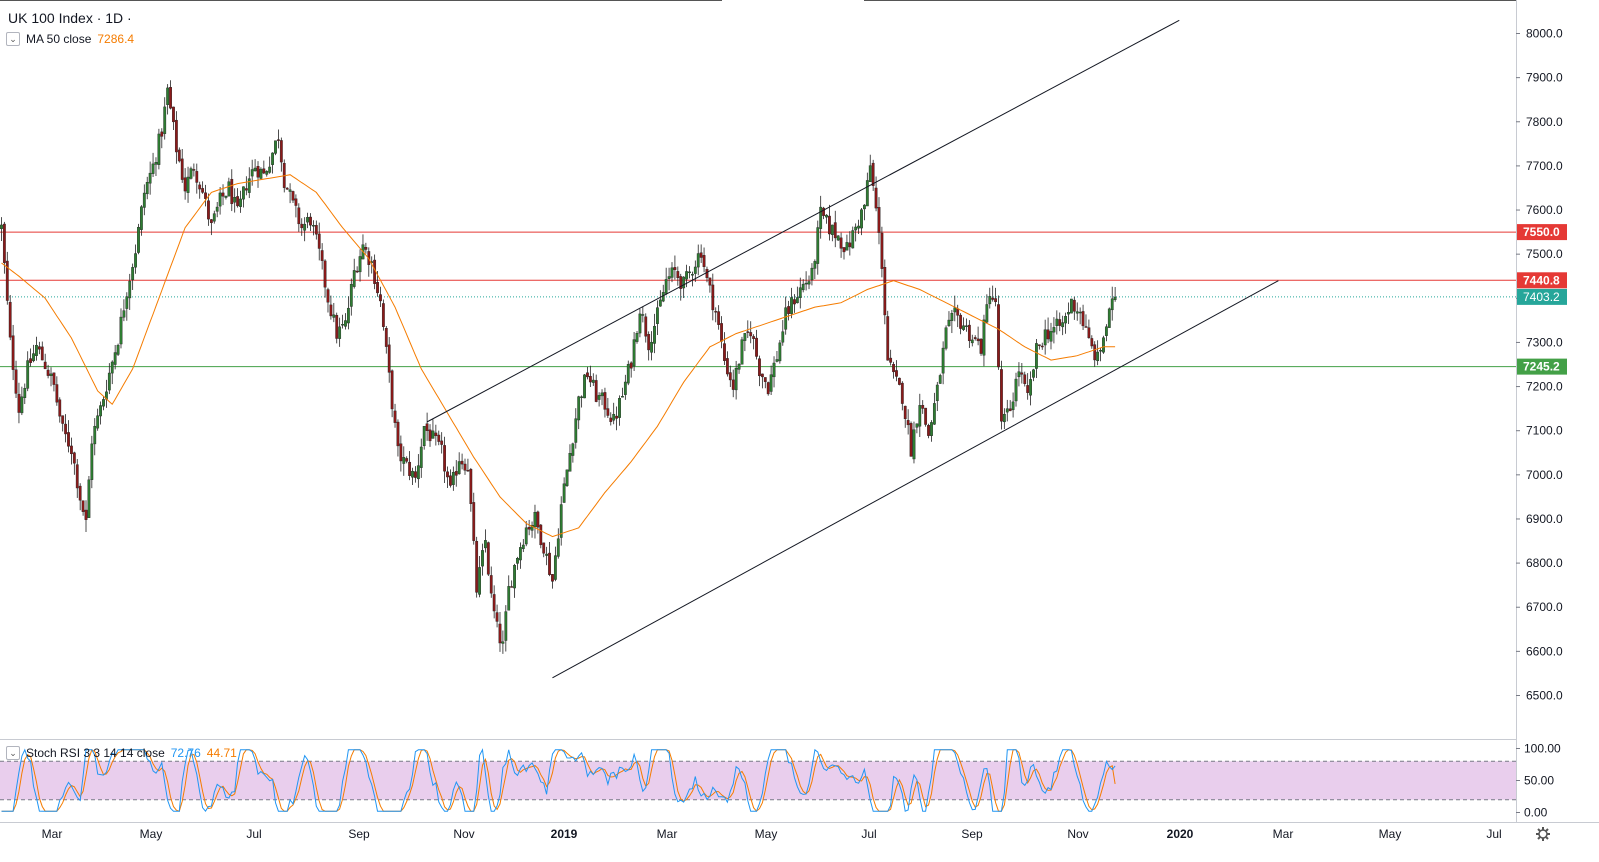  Describe the element at coordinates (70, 18) in the screenshot. I see `chart-title: UK 100 Index · 1D ·` at that location.